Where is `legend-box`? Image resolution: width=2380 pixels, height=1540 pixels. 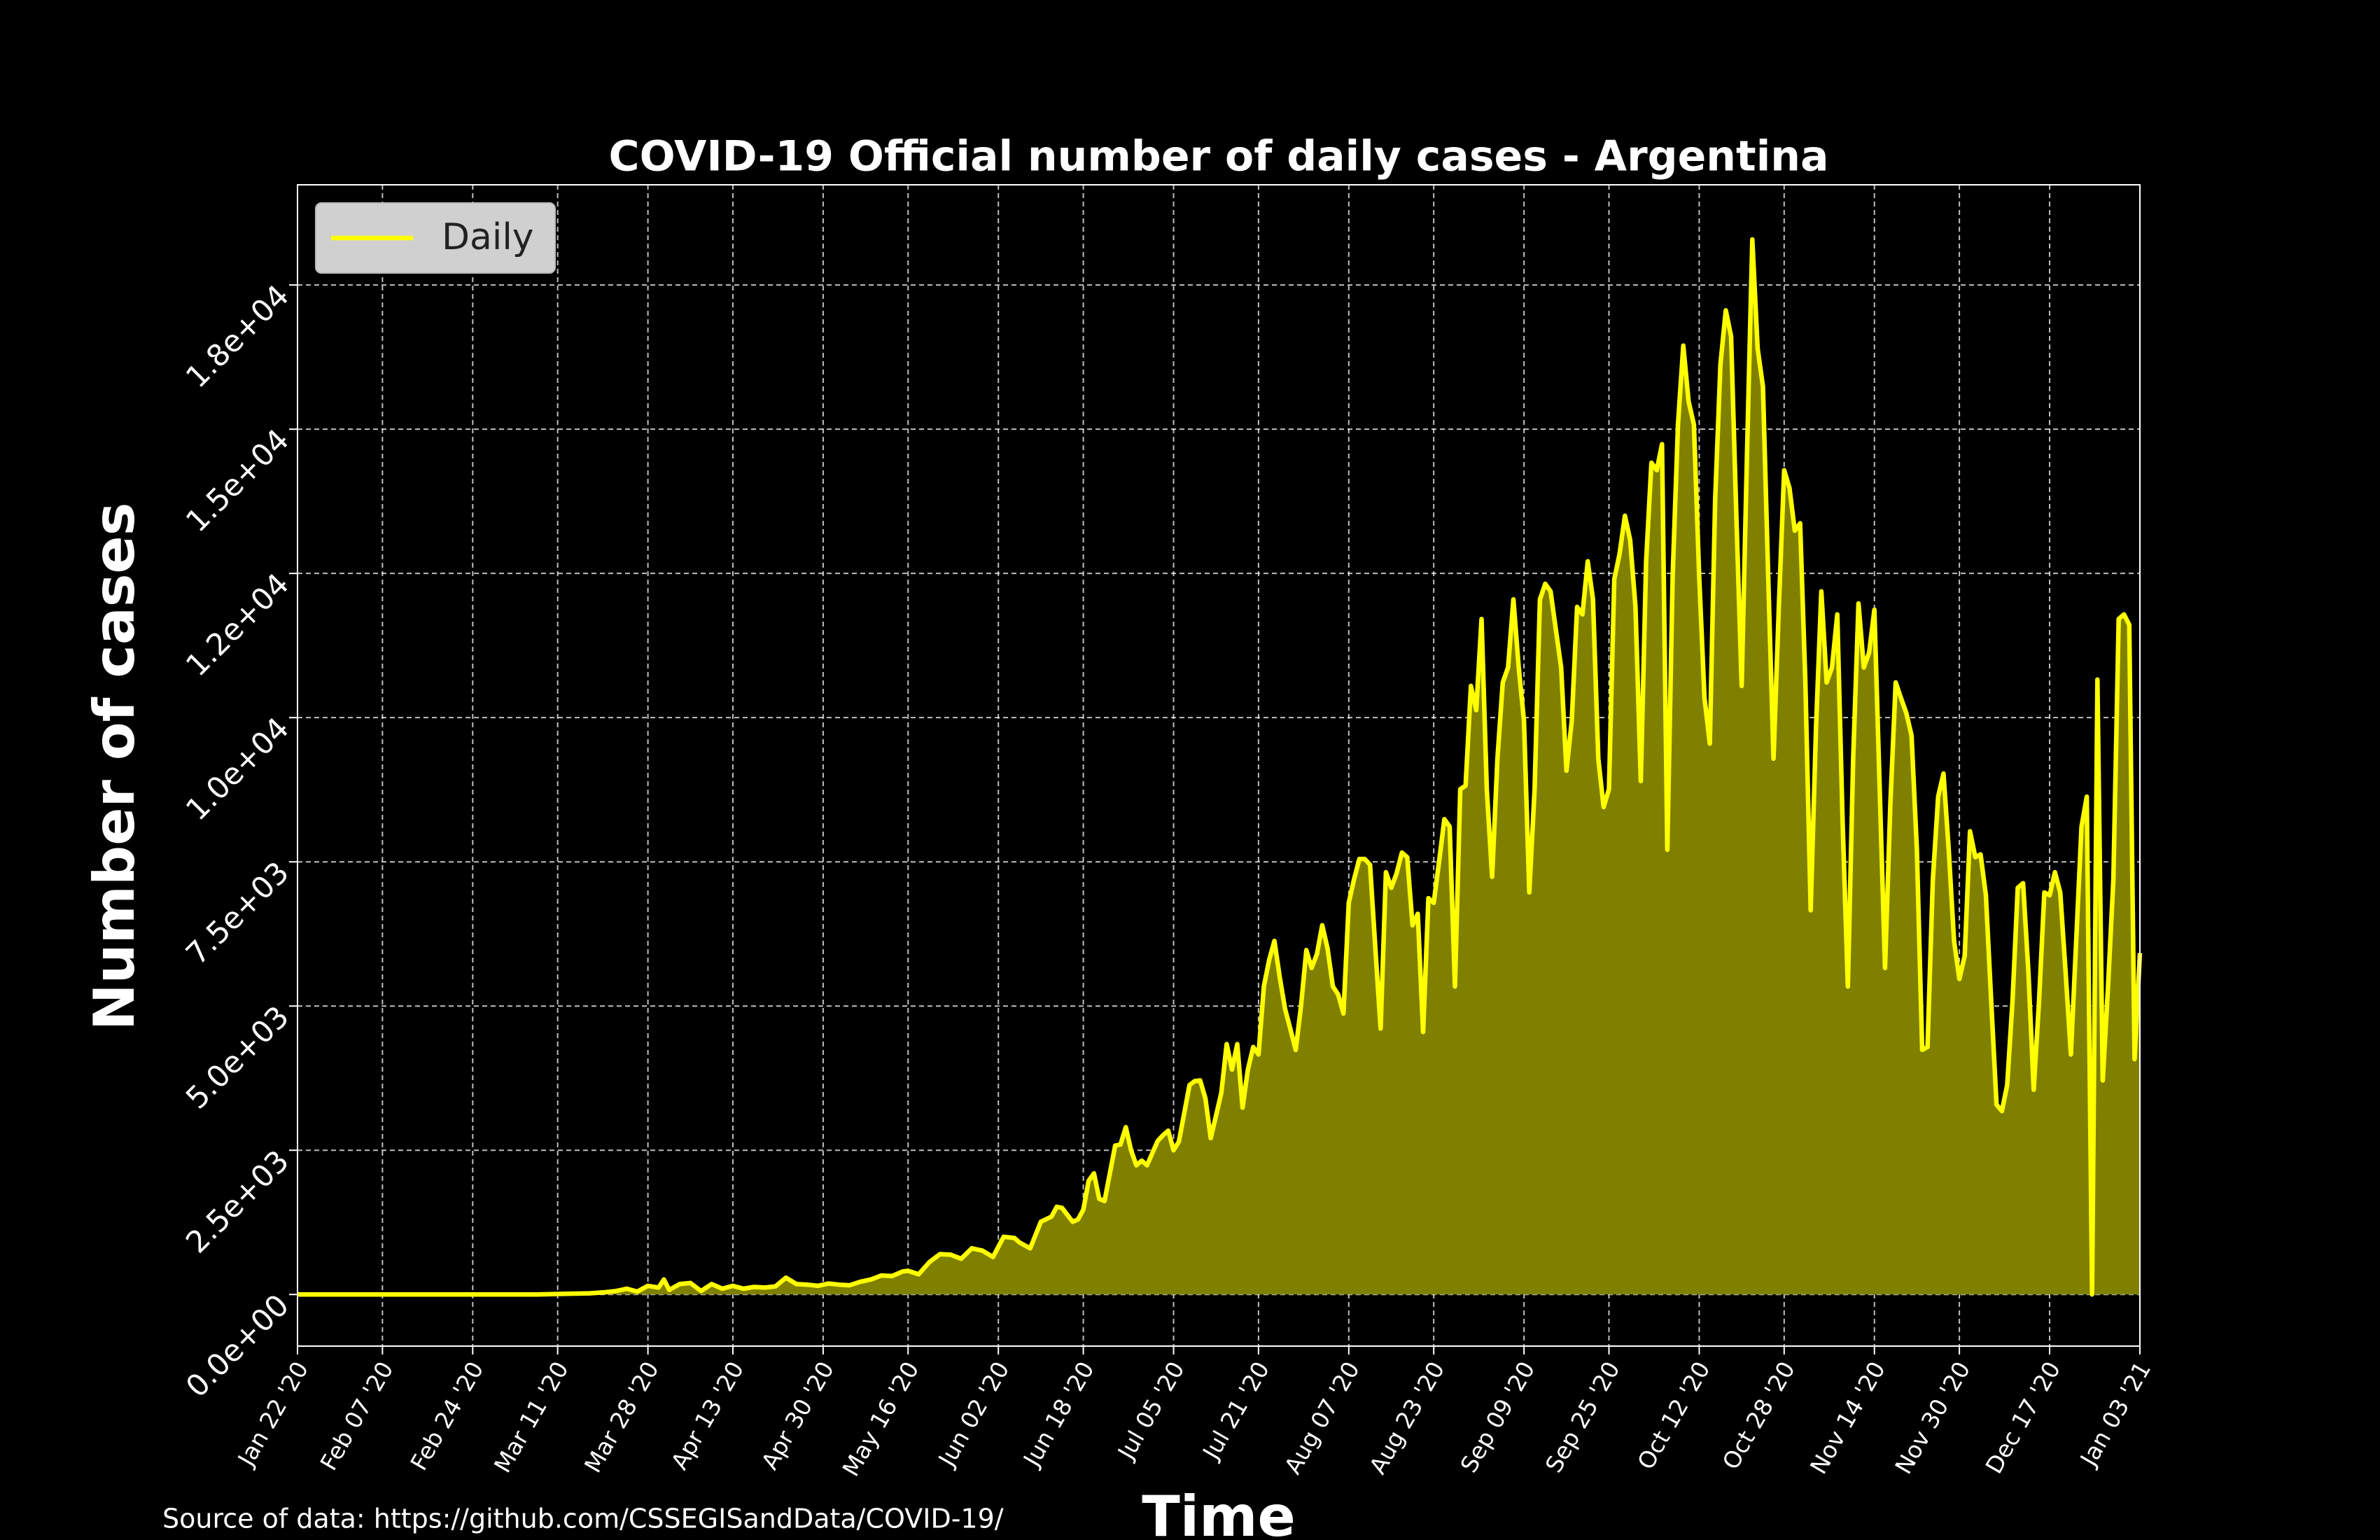 legend-box is located at coordinates (435, 238).